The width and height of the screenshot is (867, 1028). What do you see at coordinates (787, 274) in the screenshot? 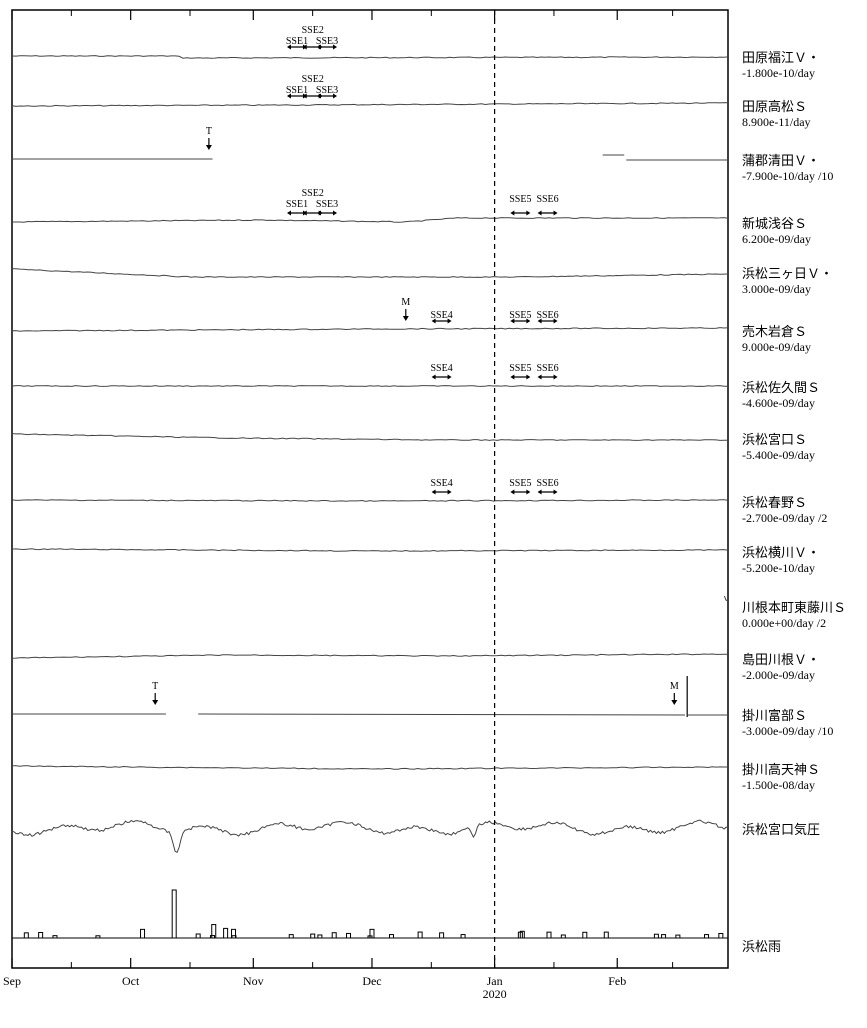
I see `series-name-label: 浜松三ヶ日Ｖ・` at bounding box center [787, 274].